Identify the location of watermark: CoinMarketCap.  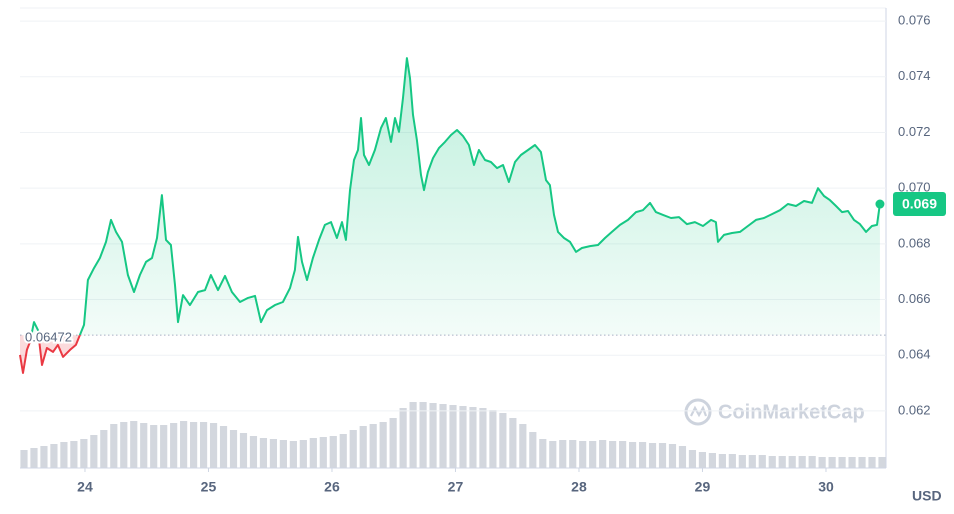
(774, 412).